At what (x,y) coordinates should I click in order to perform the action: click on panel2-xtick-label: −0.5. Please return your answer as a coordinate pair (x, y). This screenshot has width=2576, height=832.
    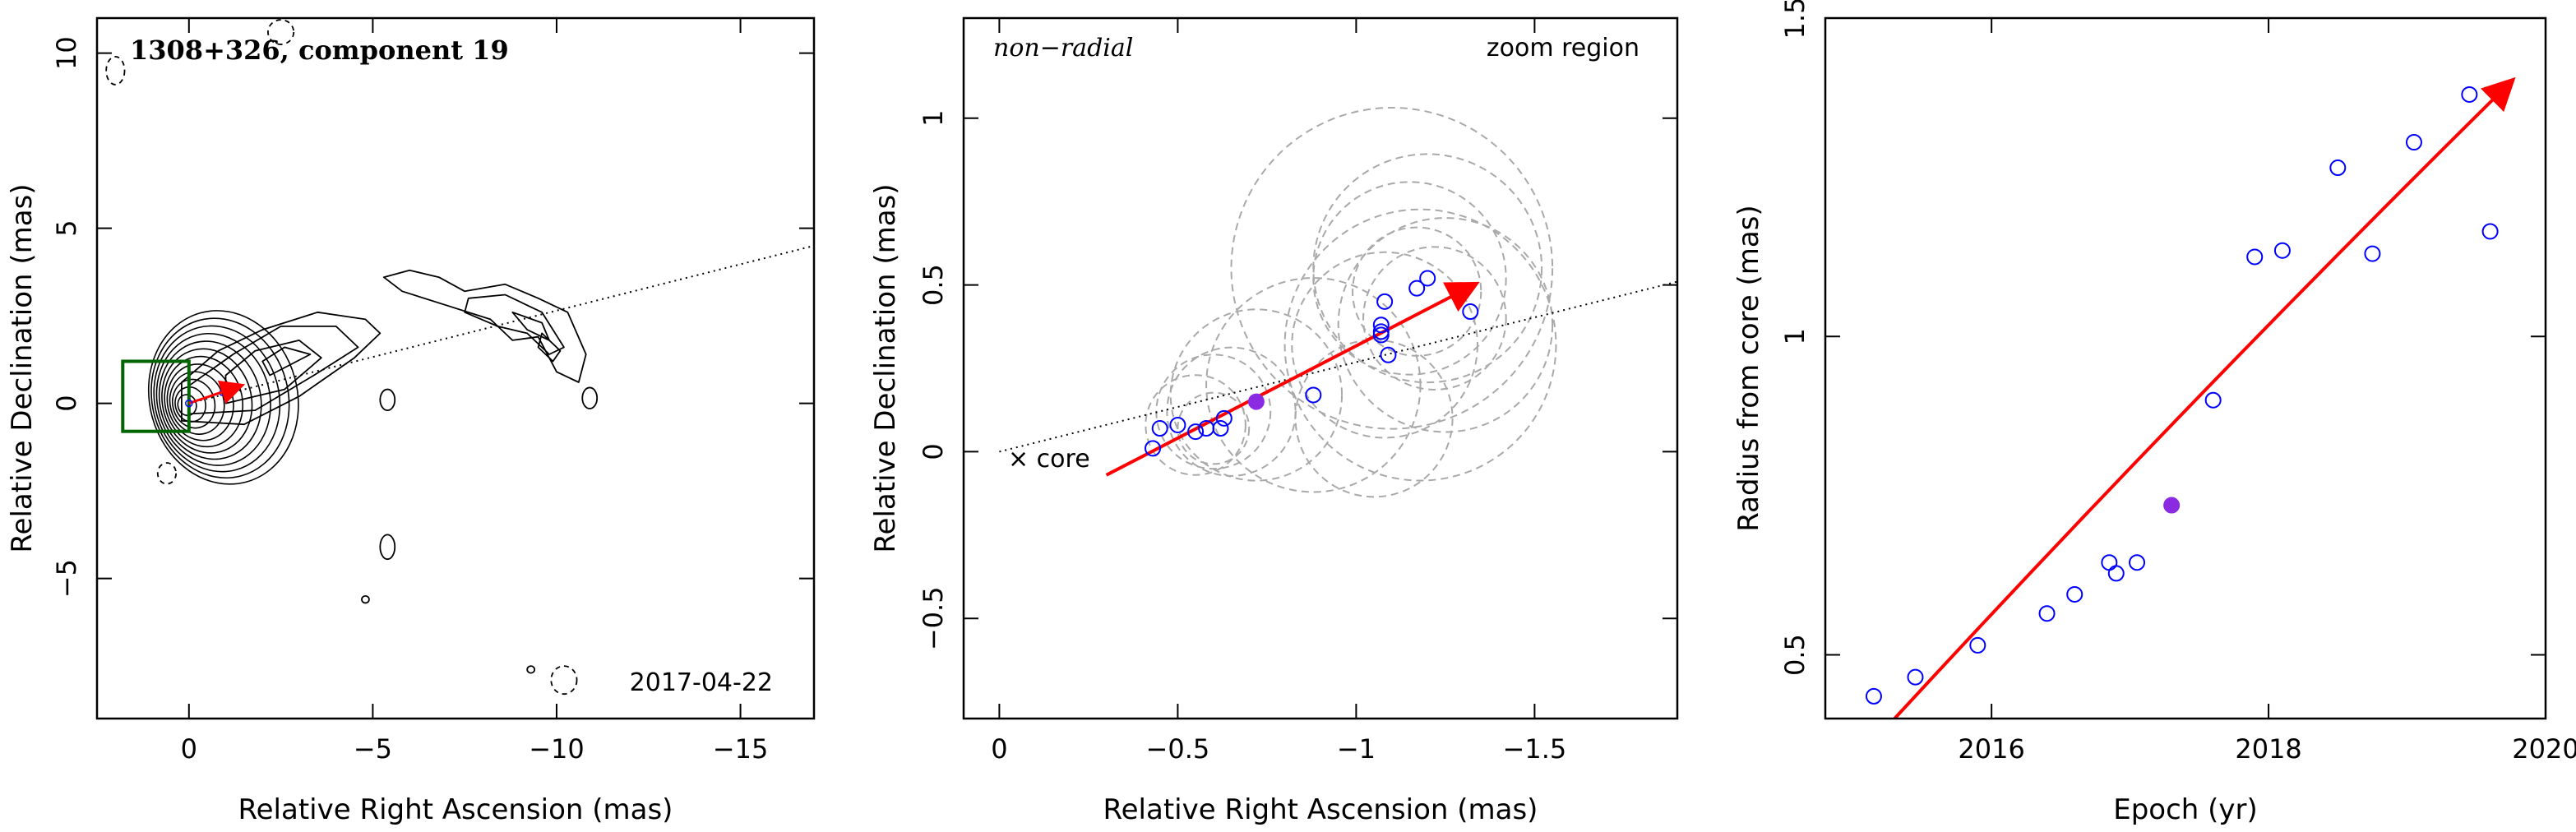
    Looking at the image, I should click on (1178, 749).